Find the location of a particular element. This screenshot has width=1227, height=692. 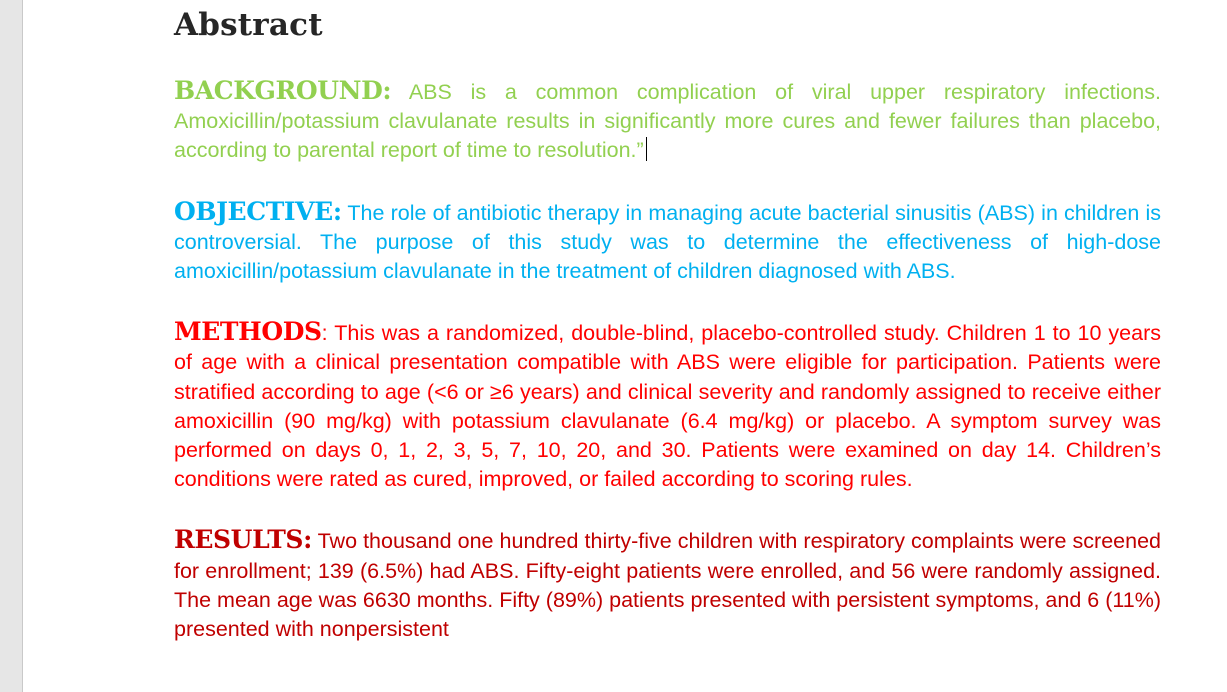

results-label: RESULTS: is located at coordinates (243, 540).